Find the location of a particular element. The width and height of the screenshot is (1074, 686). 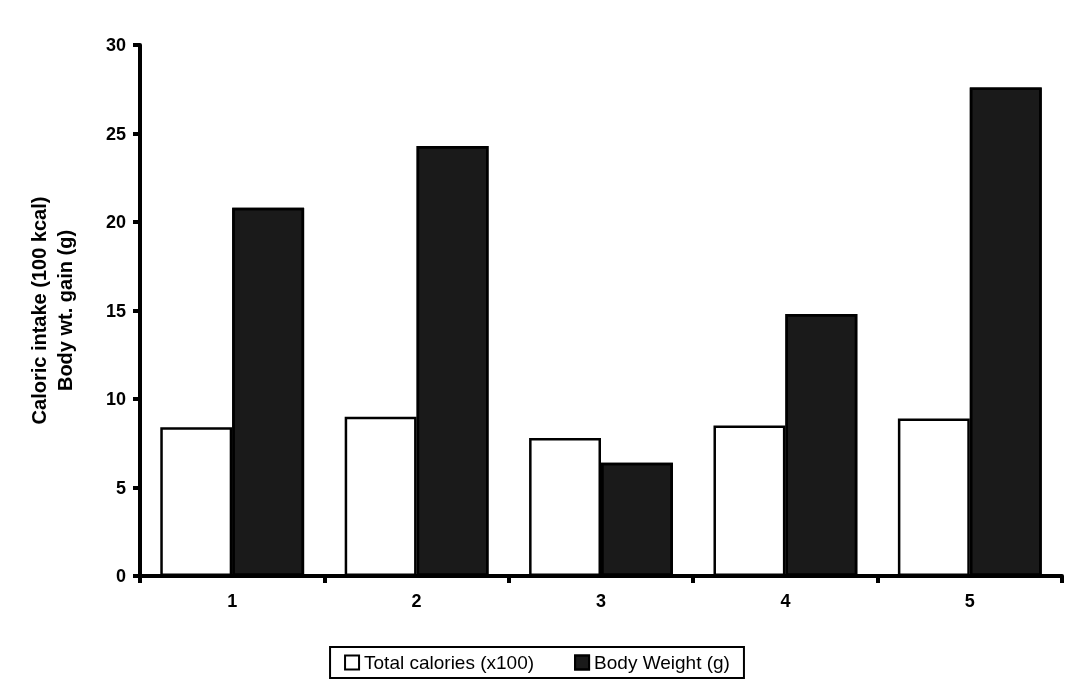

y-axis-title: Caloric intake (100 kcal) Body wt. gain (g) is located at coordinates (52, 310).